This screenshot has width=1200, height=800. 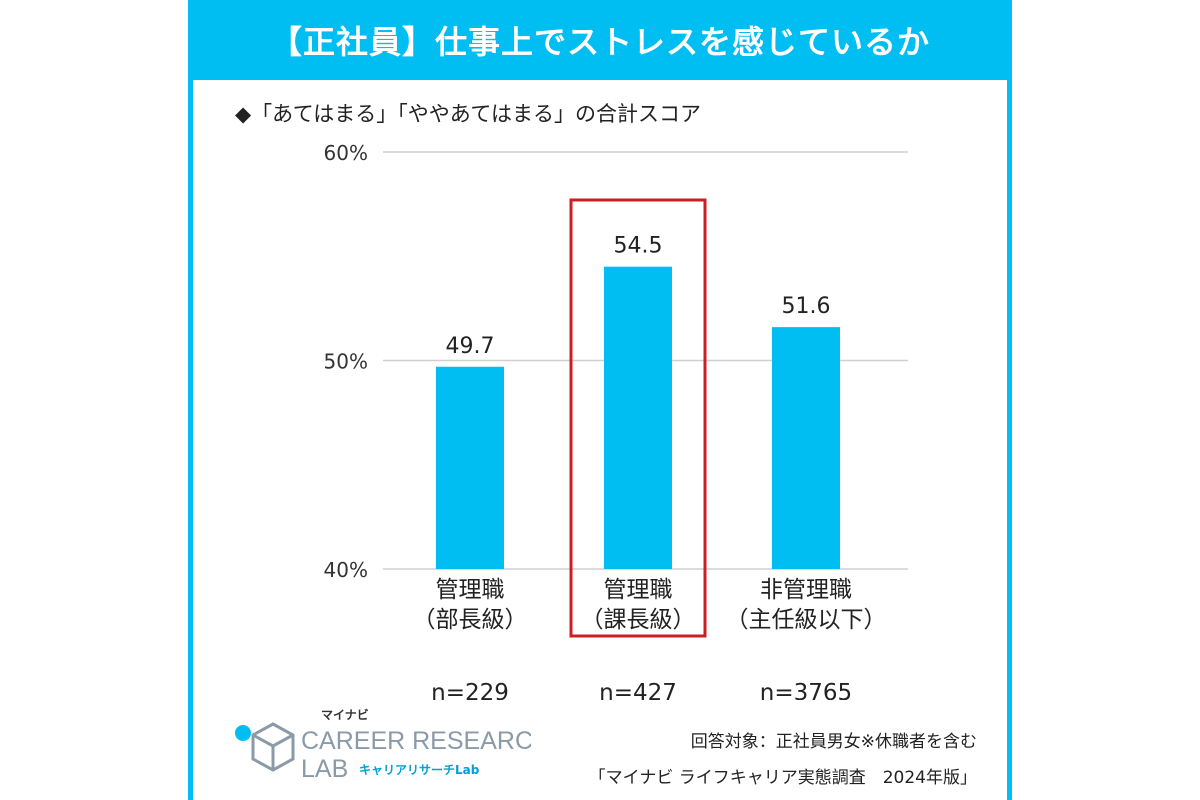 I want to click on y-tick-label: 50%, so click(x=346, y=362).